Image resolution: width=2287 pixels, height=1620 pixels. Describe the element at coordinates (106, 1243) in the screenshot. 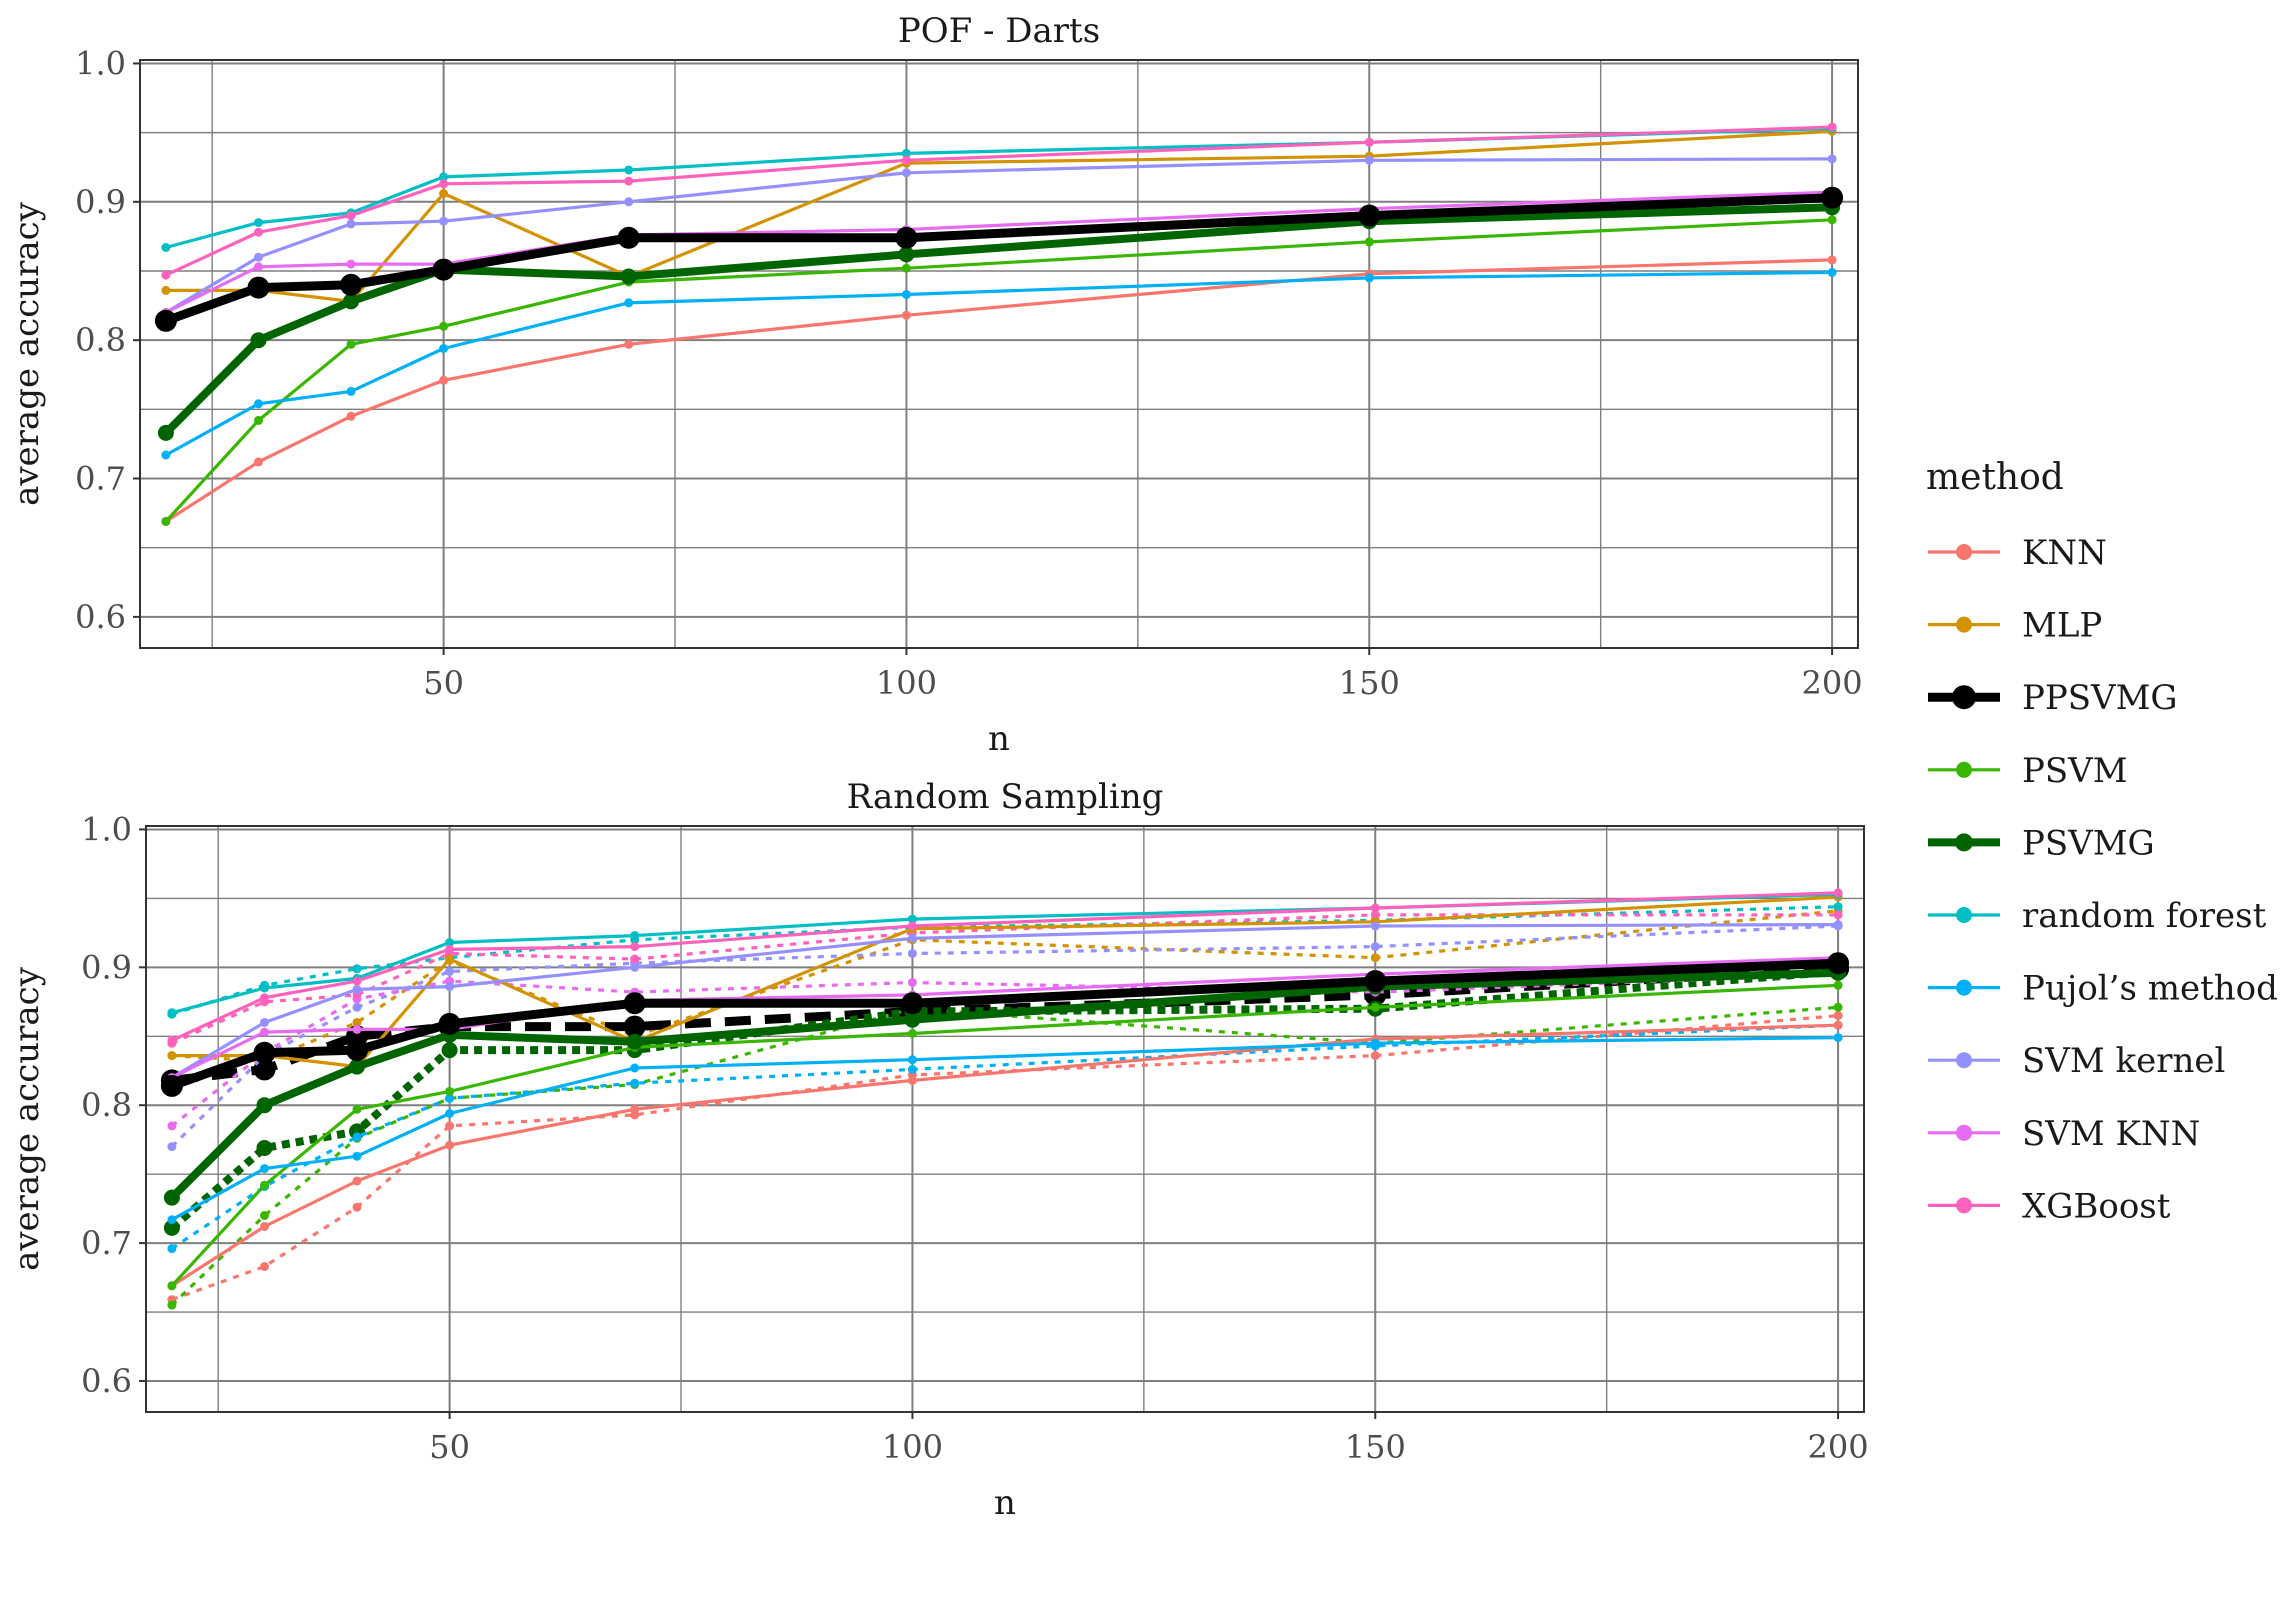

I see `y-tick-label: 0.7` at that location.